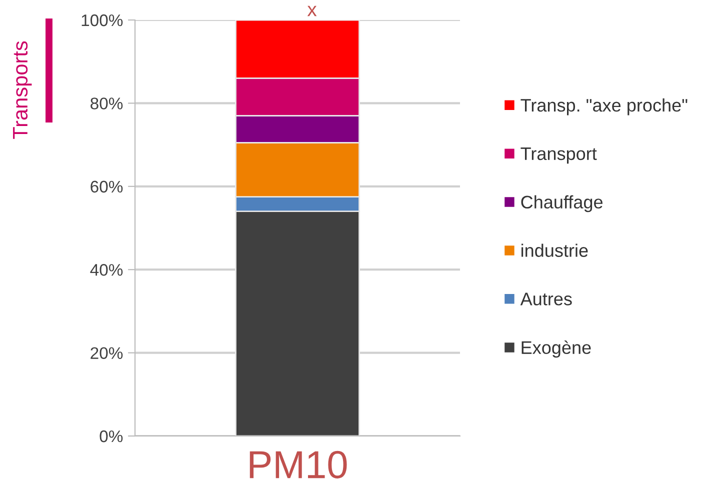  What do you see at coordinates (106, 186) in the screenshot?
I see `y-tick-label: 60%` at bounding box center [106, 186].